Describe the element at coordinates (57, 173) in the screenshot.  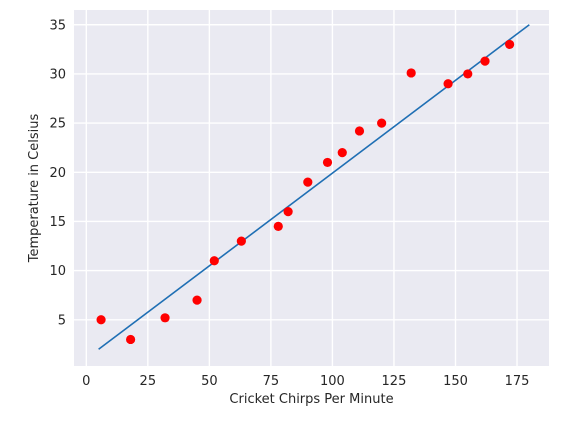
I see `y-tick-label: 20` at that location.